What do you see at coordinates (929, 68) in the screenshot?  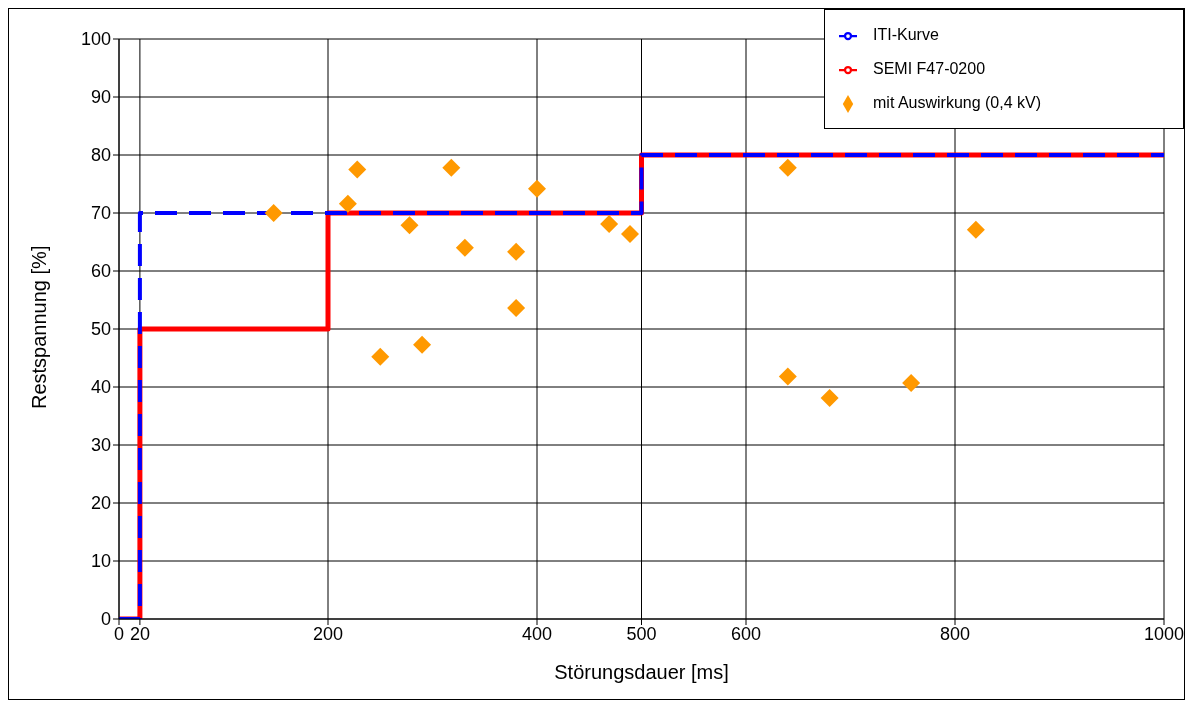 I see `legend-label: SEMI F47-0200` at bounding box center [929, 68].